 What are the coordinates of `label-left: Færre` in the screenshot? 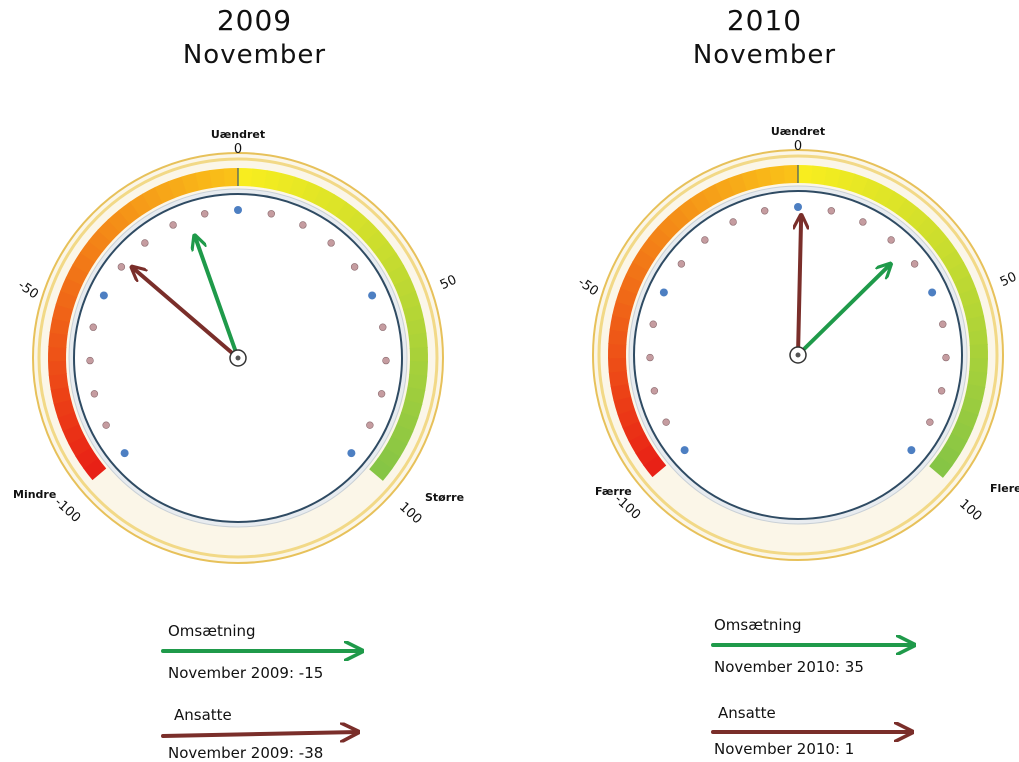 It's located at (613, 491).